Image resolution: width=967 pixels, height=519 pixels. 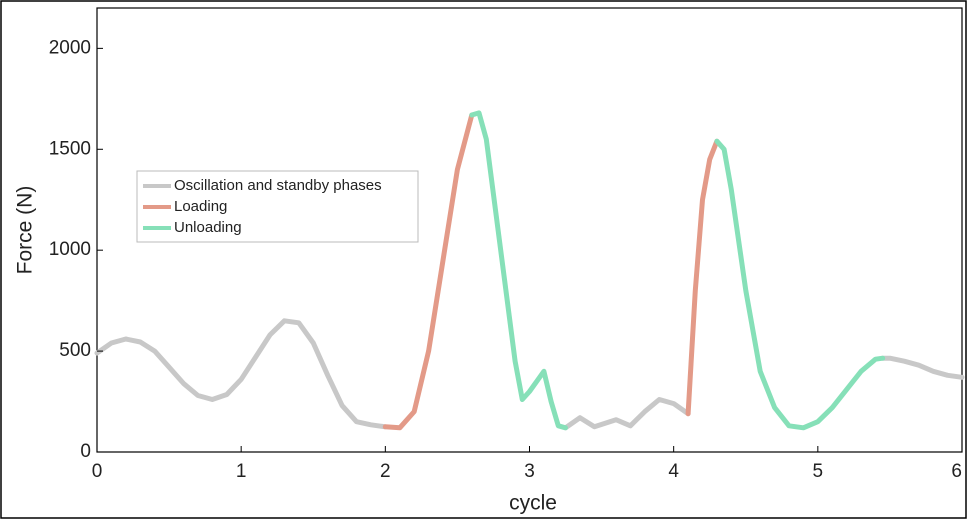 I want to click on x-tick-label: 0, so click(x=97, y=471).